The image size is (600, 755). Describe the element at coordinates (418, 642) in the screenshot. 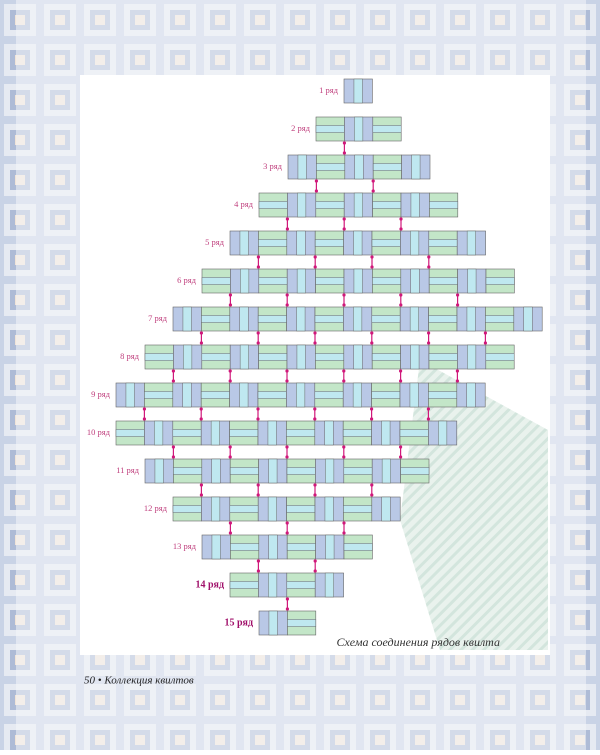

I see `caption: Схема соединения рядов квилта` at that location.